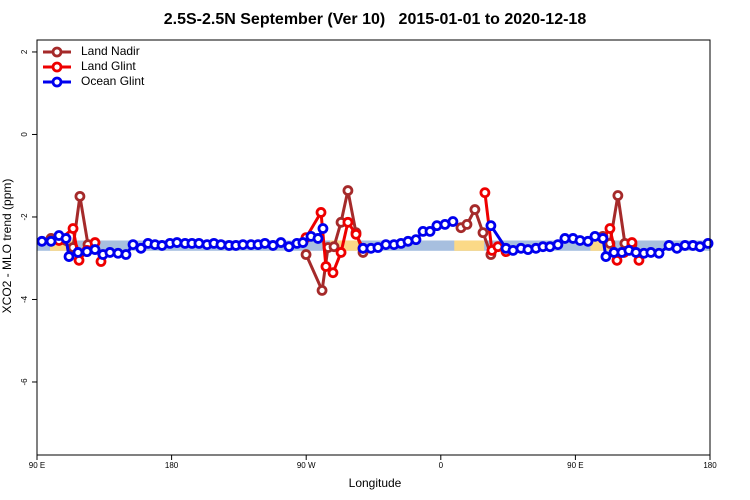 The height and width of the screenshot is (500, 750). What do you see at coordinates (113, 81) in the screenshot?
I see `legend-label: Ocean Glint` at bounding box center [113, 81].